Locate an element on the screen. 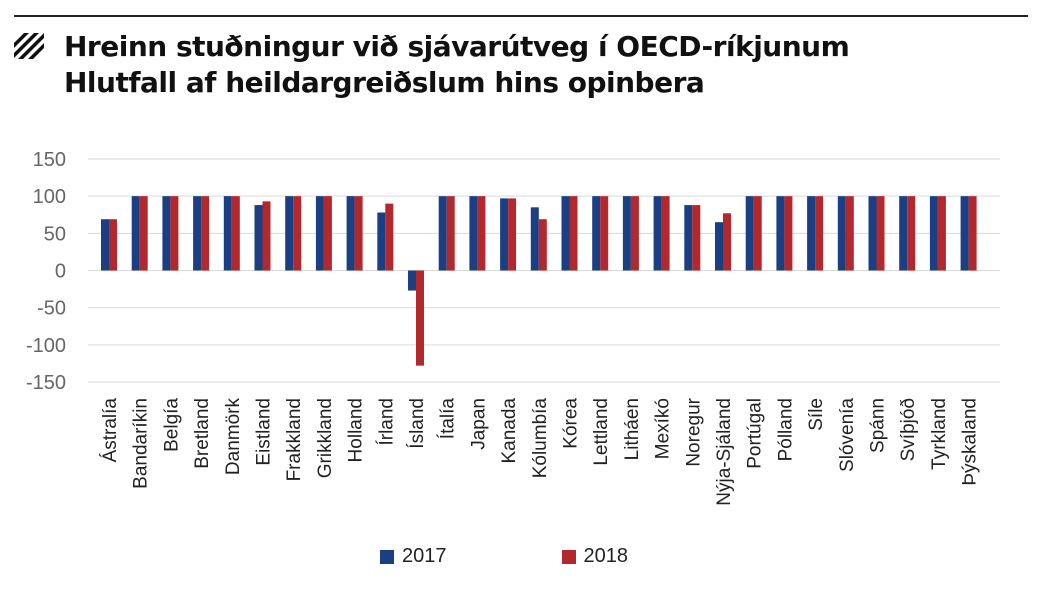  x-tick-label: Slóvenía is located at coordinates (847, 435).